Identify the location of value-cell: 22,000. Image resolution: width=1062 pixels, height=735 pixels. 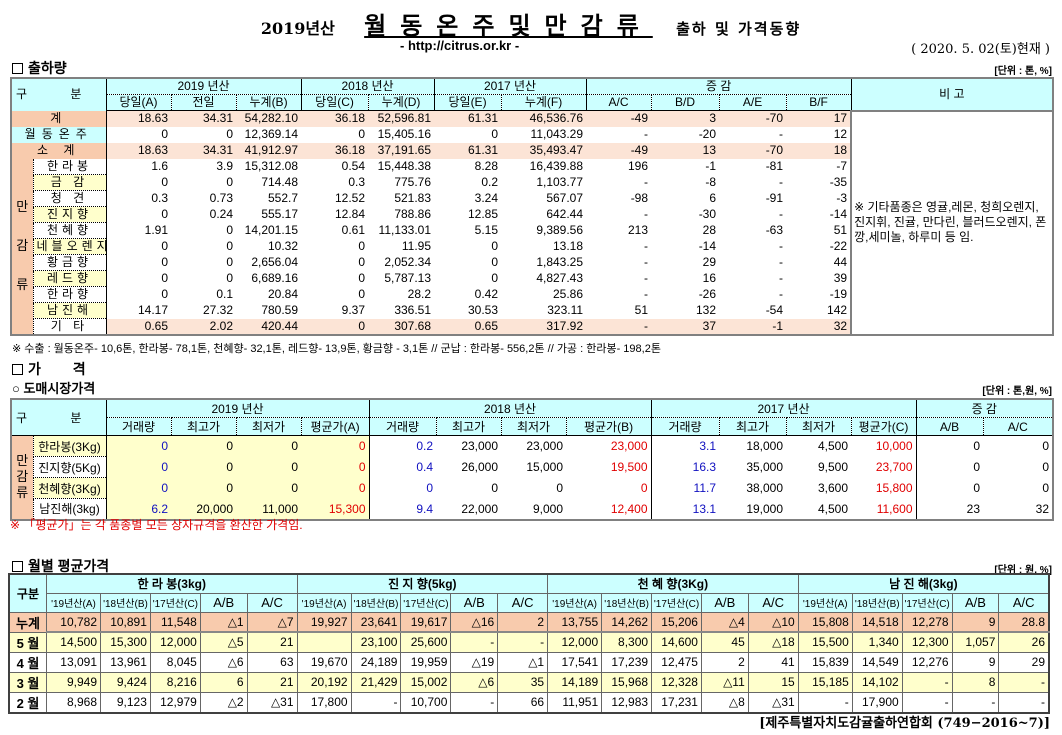
(480, 508).